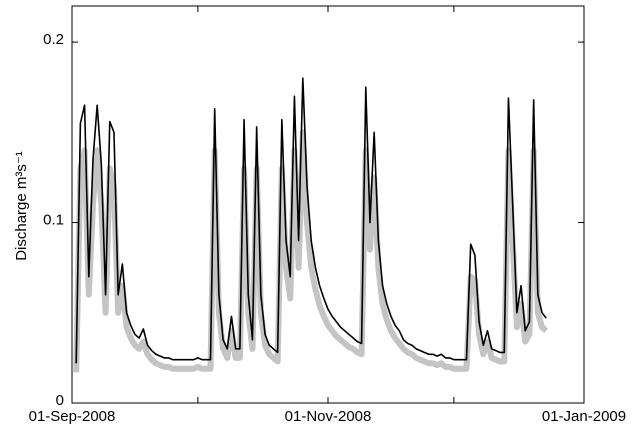 This screenshot has width=638, height=428. Describe the element at coordinates (60, 400) in the screenshot. I see `y-tick-label: 0` at that location.